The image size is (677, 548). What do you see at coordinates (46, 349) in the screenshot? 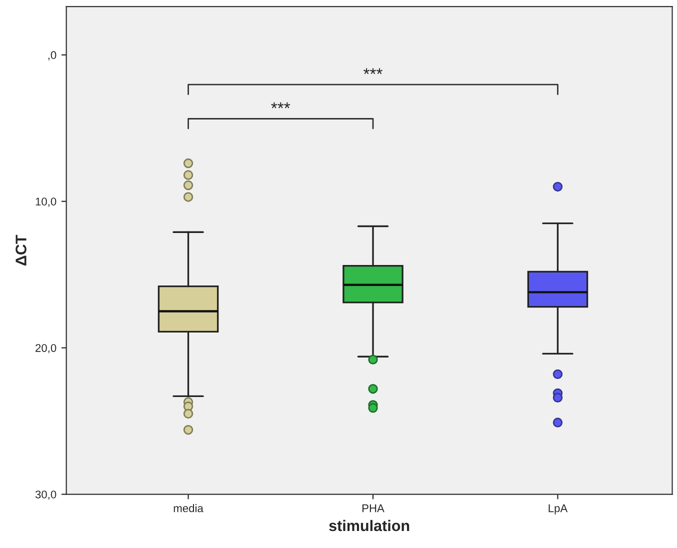
I see `y-tick-label: 20,0` at bounding box center [46, 349].